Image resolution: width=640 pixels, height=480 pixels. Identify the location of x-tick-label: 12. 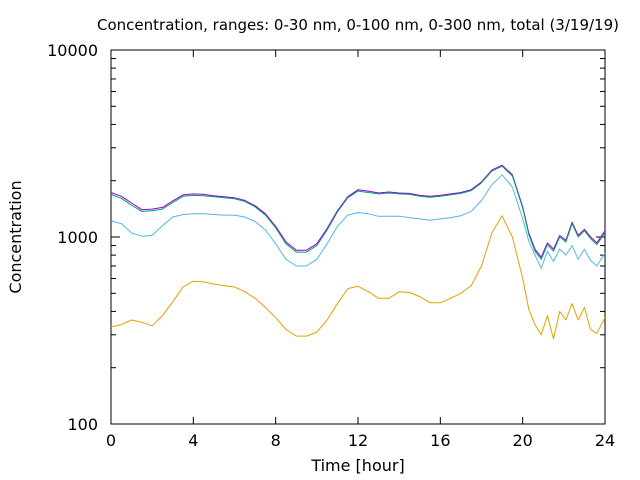
(358, 440).